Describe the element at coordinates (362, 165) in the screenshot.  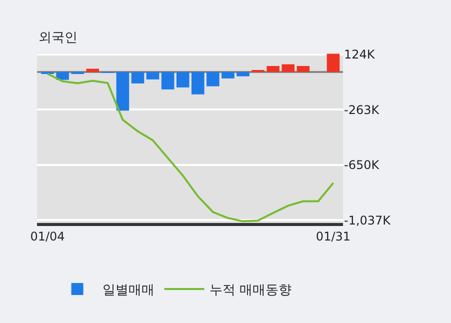
I see `y-tick-label: -650K` at that location.